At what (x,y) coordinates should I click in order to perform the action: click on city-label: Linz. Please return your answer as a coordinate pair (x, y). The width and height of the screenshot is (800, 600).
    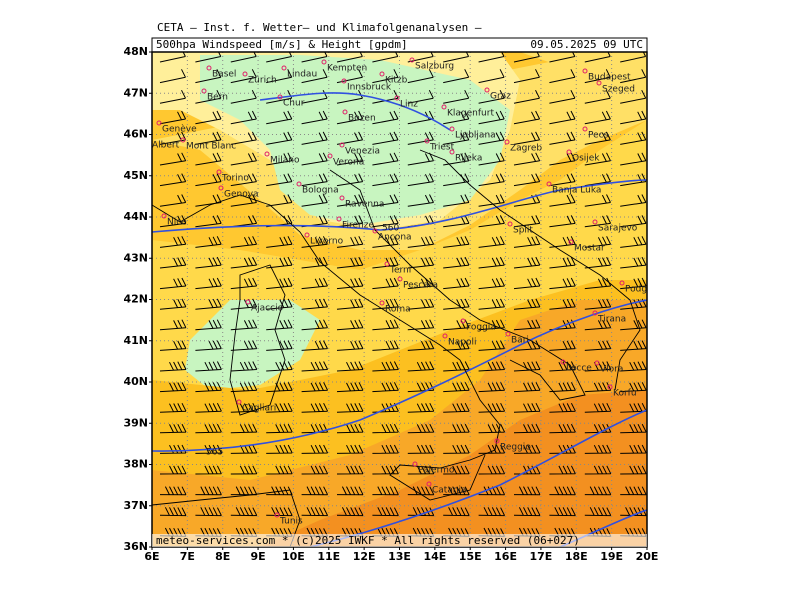
    Looking at the image, I should click on (409, 105).